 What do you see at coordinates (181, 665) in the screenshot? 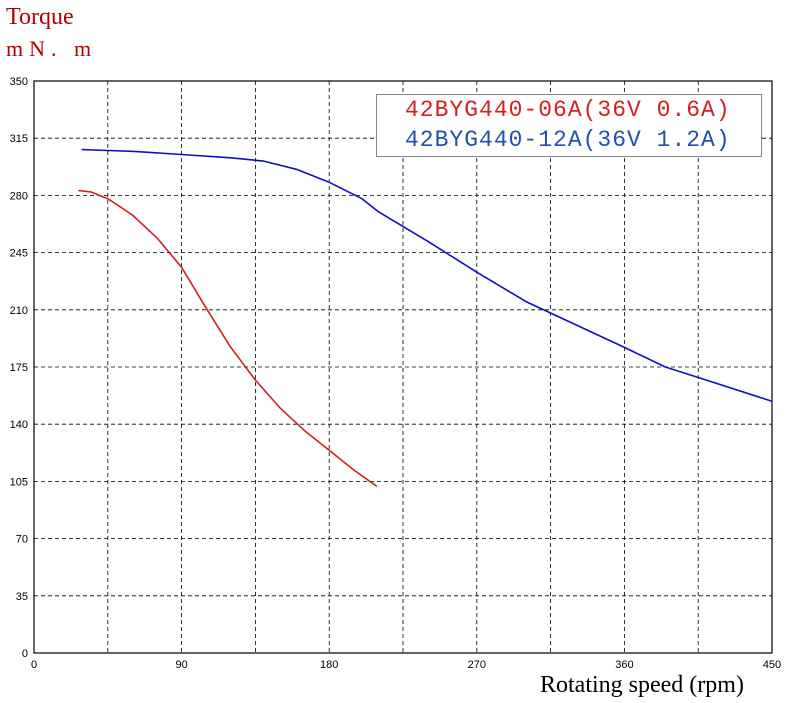
I see `x-tick-label: 90` at bounding box center [181, 665].